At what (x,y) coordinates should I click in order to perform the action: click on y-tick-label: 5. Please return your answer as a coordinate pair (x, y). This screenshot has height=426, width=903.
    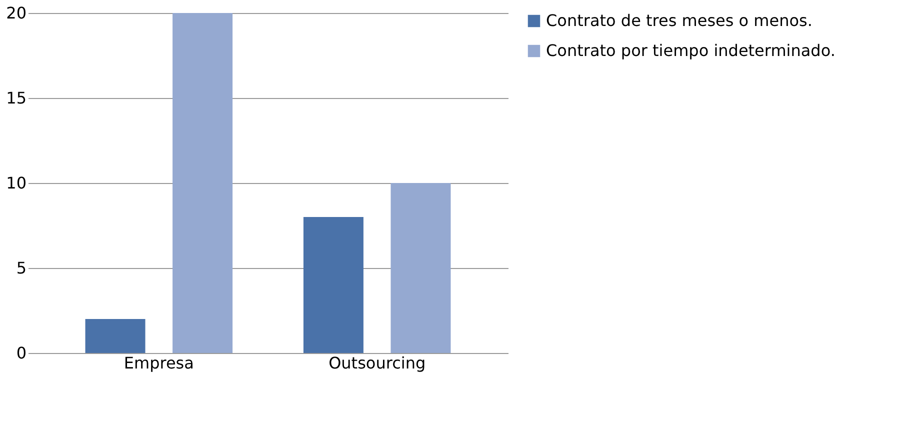
    Looking at the image, I should click on (21, 268).